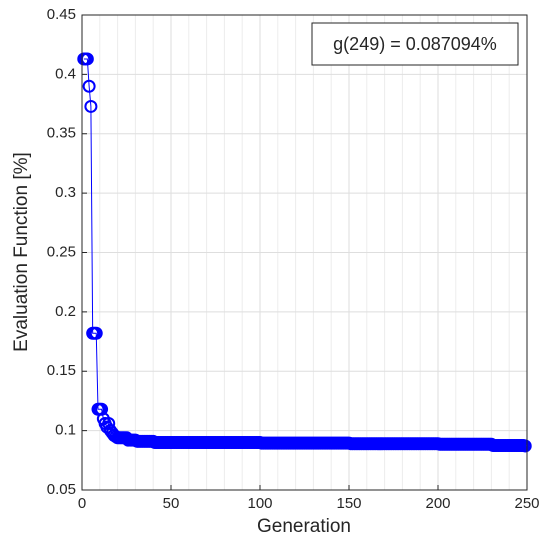  Describe the element at coordinates (526, 503) in the screenshot. I see `x-tick-label: 250` at that location.